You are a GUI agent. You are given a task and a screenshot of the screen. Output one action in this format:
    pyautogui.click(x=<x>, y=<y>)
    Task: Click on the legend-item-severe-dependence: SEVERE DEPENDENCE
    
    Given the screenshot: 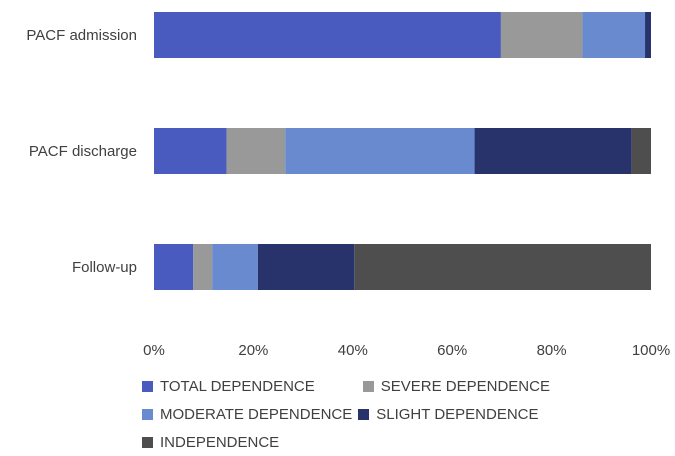 What is the action you would take?
    pyautogui.click(x=456, y=386)
    